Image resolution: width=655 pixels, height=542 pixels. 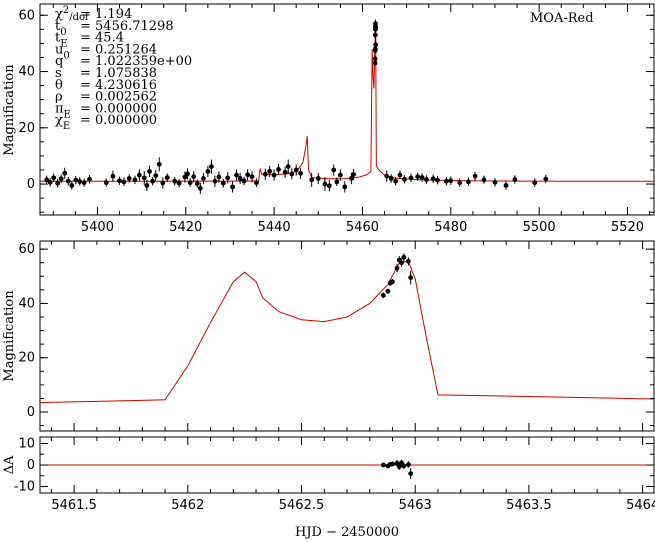 I want to click on param-value: = 1.194, so click(x=106, y=14).